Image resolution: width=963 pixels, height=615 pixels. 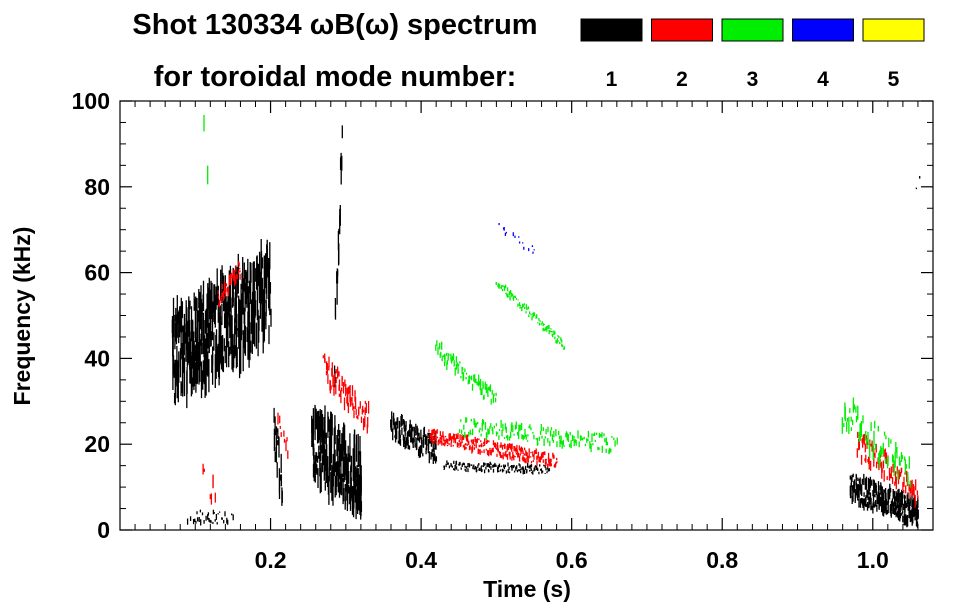 I want to click on y-tick-label: 100, so click(x=91, y=101).